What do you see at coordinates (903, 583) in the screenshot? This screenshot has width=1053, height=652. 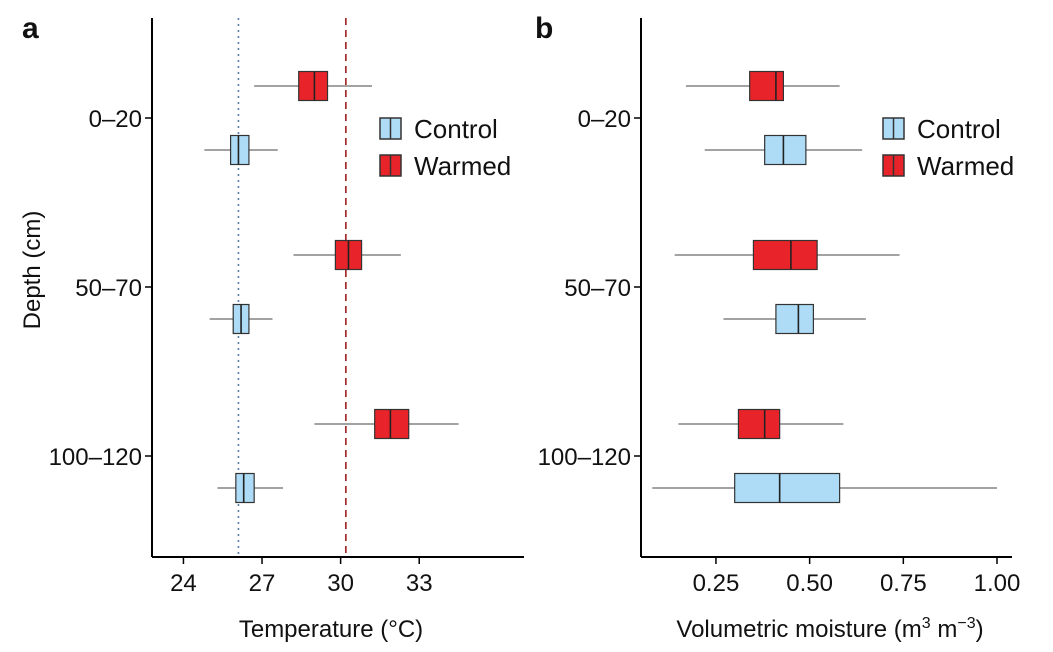 I see `x-tick-label: 0.75` at bounding box center [903, 583].